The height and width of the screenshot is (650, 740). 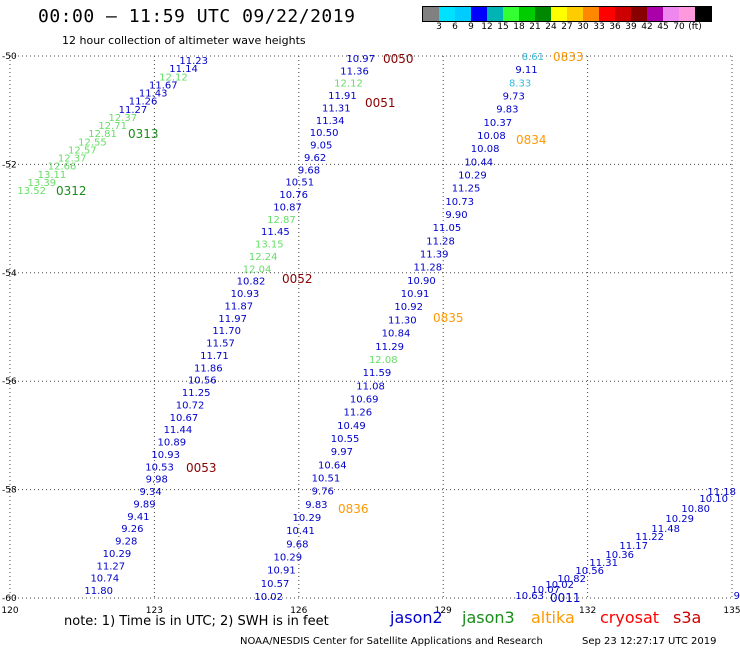 What do you see at coordinates (257, 269) in the screenshot?
I see `wave-height-label: 12.04` at bounding box center [257, 269].